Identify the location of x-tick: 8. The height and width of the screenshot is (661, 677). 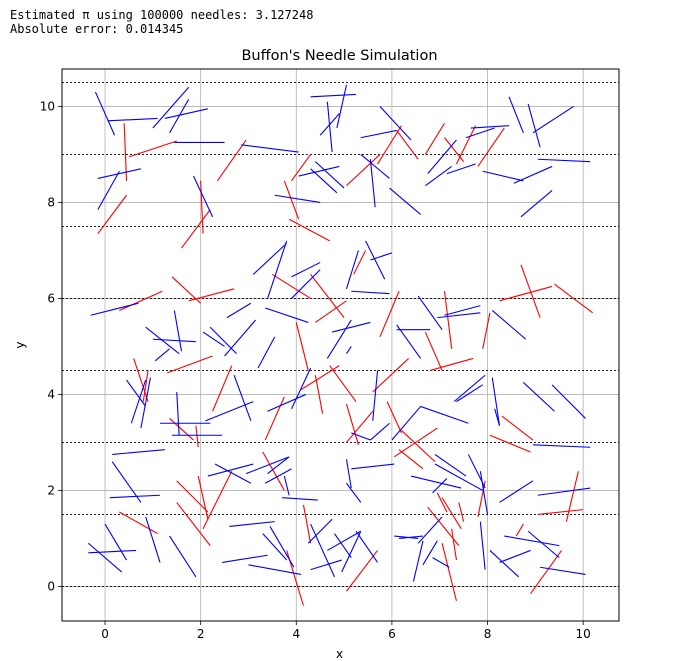
(488, 631).